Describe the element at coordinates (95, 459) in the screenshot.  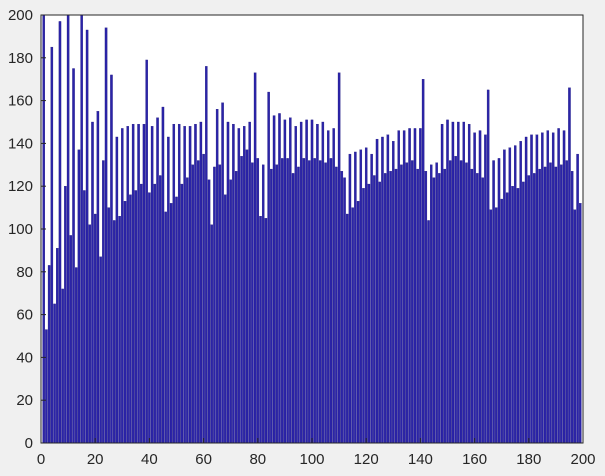
I see `x-tick-label: 20` at that location.